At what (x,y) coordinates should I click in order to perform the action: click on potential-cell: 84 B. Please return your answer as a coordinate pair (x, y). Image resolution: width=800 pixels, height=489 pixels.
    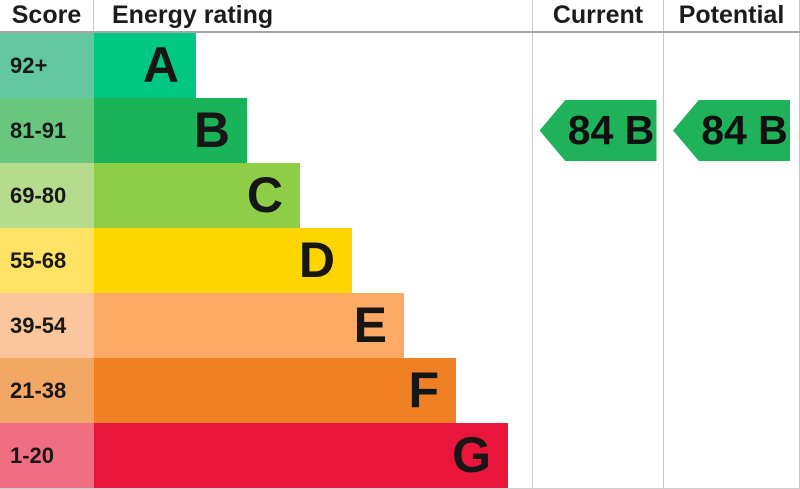
    Looking at the image, I should click on (731, 130).